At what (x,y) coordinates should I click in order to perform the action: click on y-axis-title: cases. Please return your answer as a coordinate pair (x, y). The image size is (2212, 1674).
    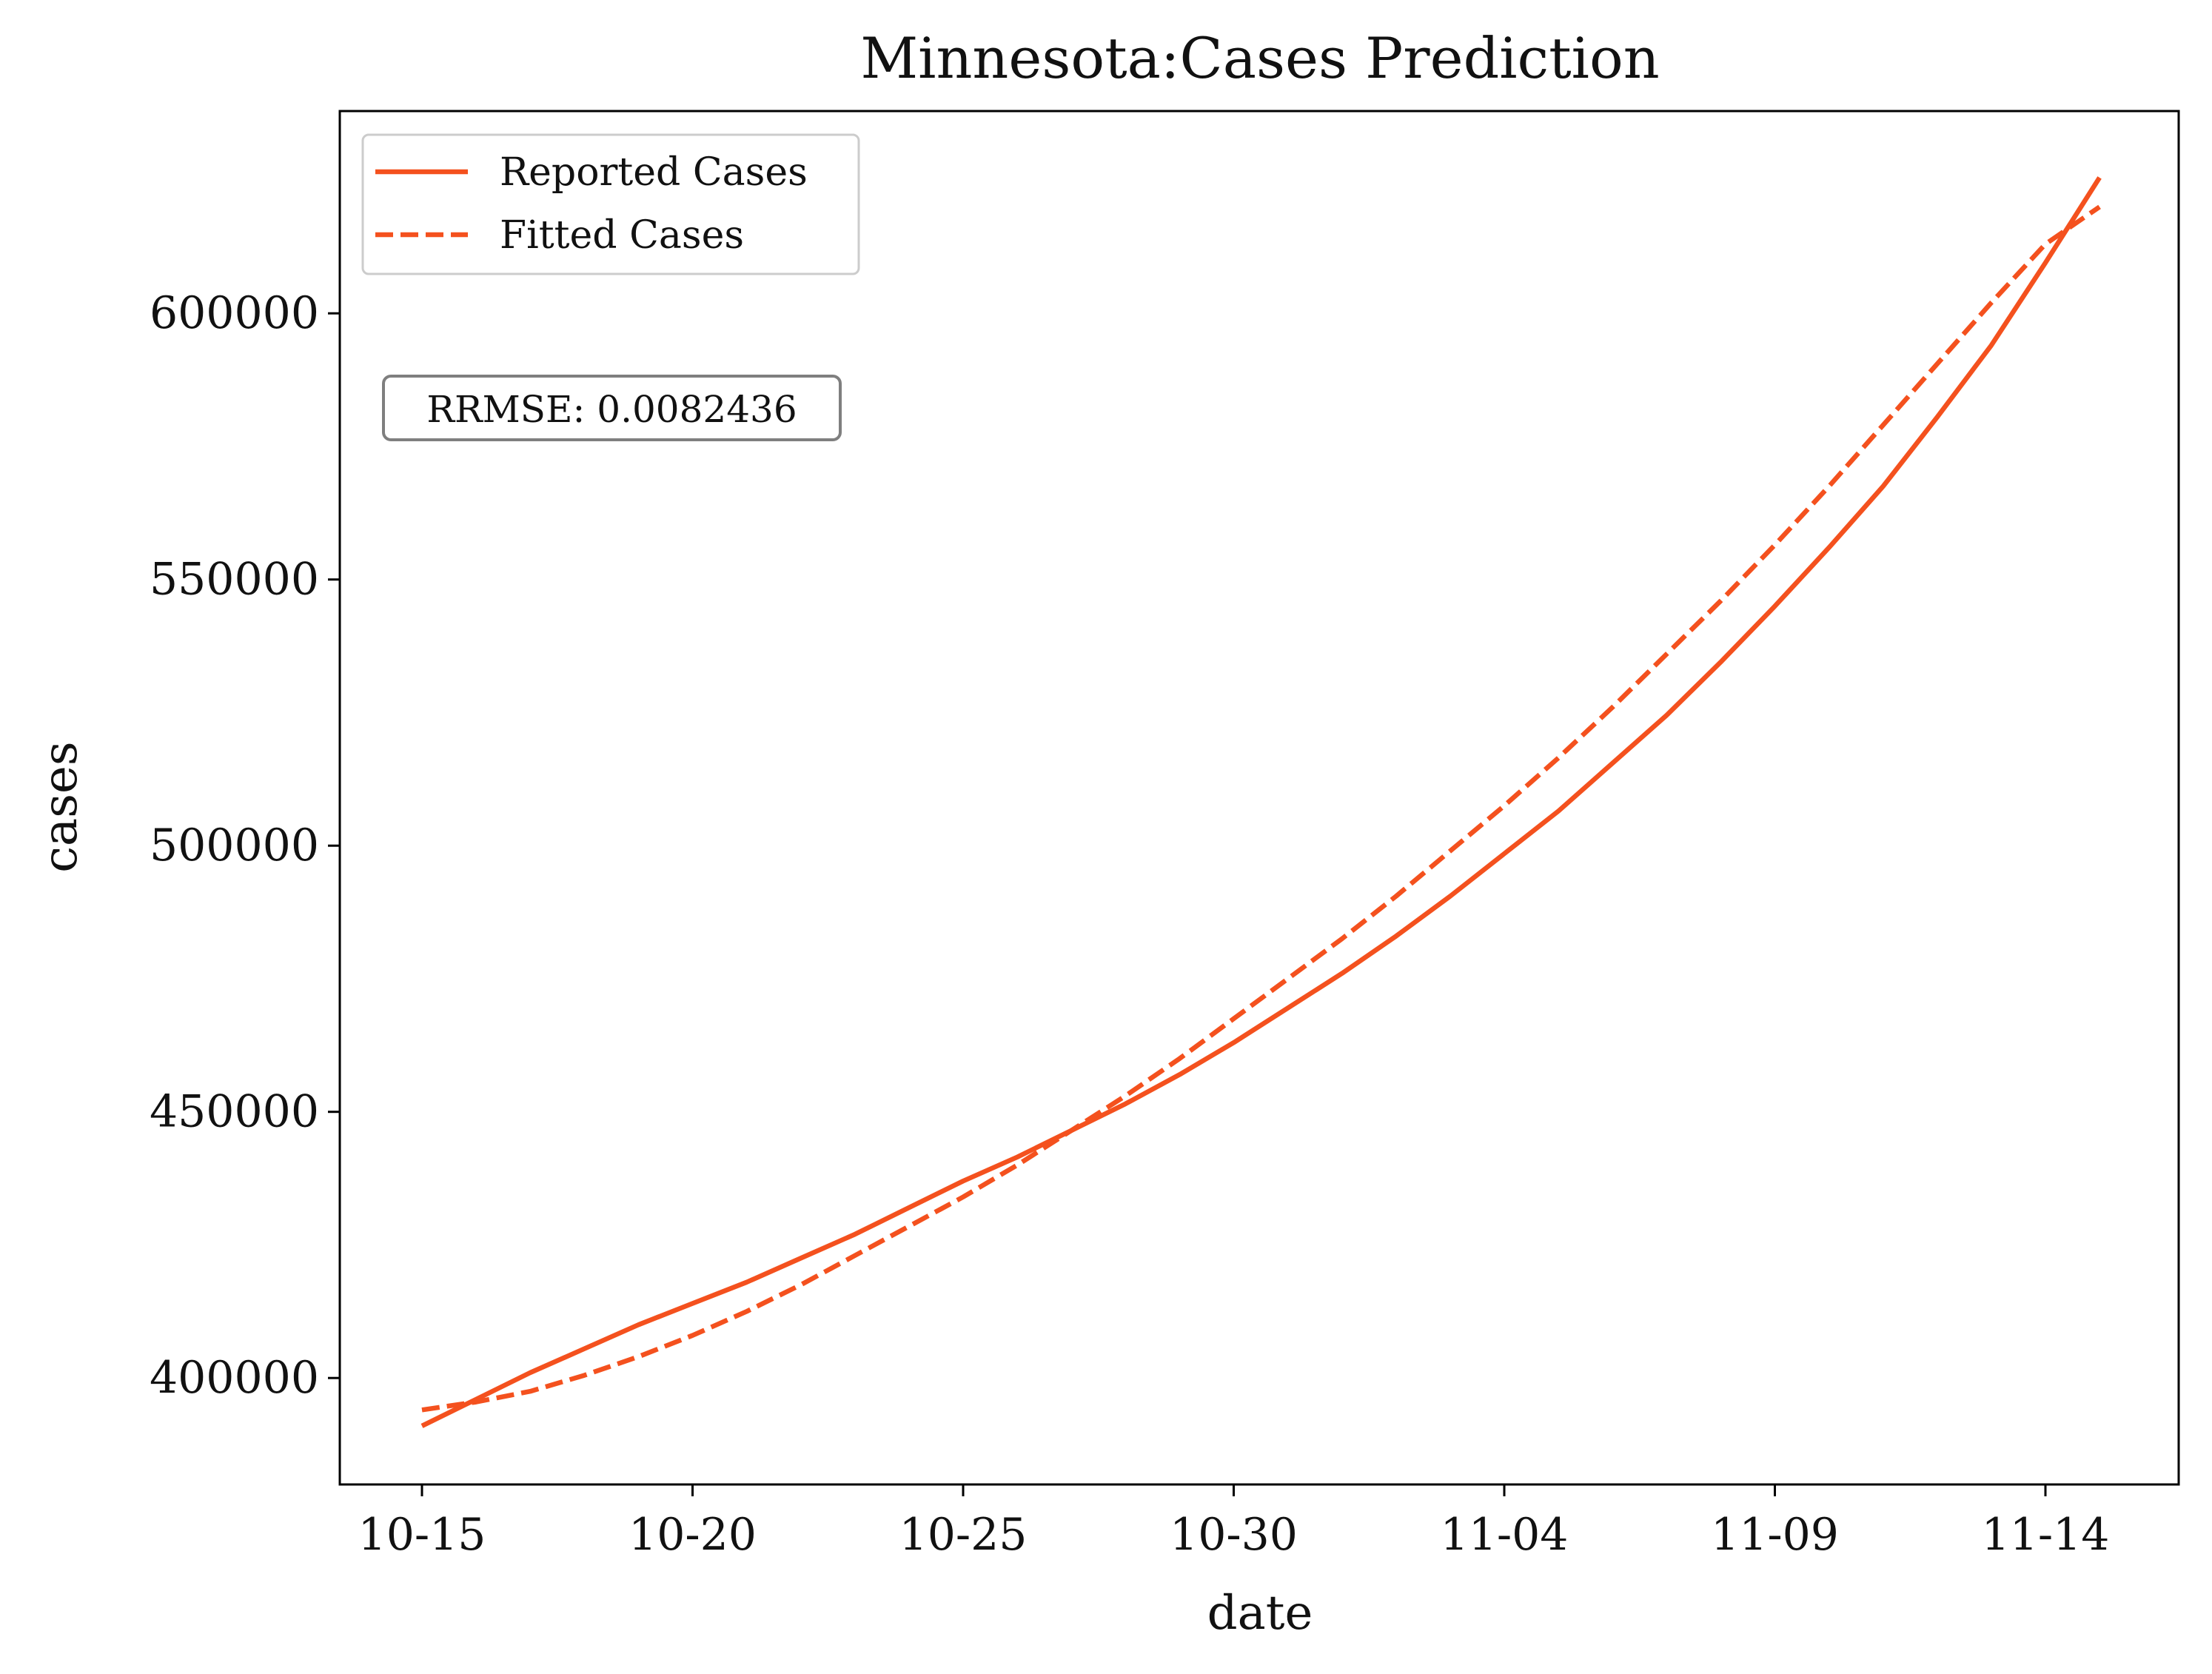
    Looking at the image, I should click on (60, 807).